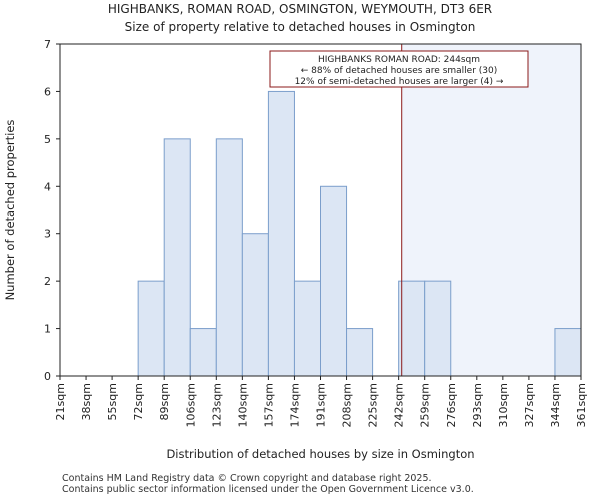 The image size is (600, 500). Describe the element at coordinates (47, 376) in the screenshot. I see `y-tick-label: 0` at that location.